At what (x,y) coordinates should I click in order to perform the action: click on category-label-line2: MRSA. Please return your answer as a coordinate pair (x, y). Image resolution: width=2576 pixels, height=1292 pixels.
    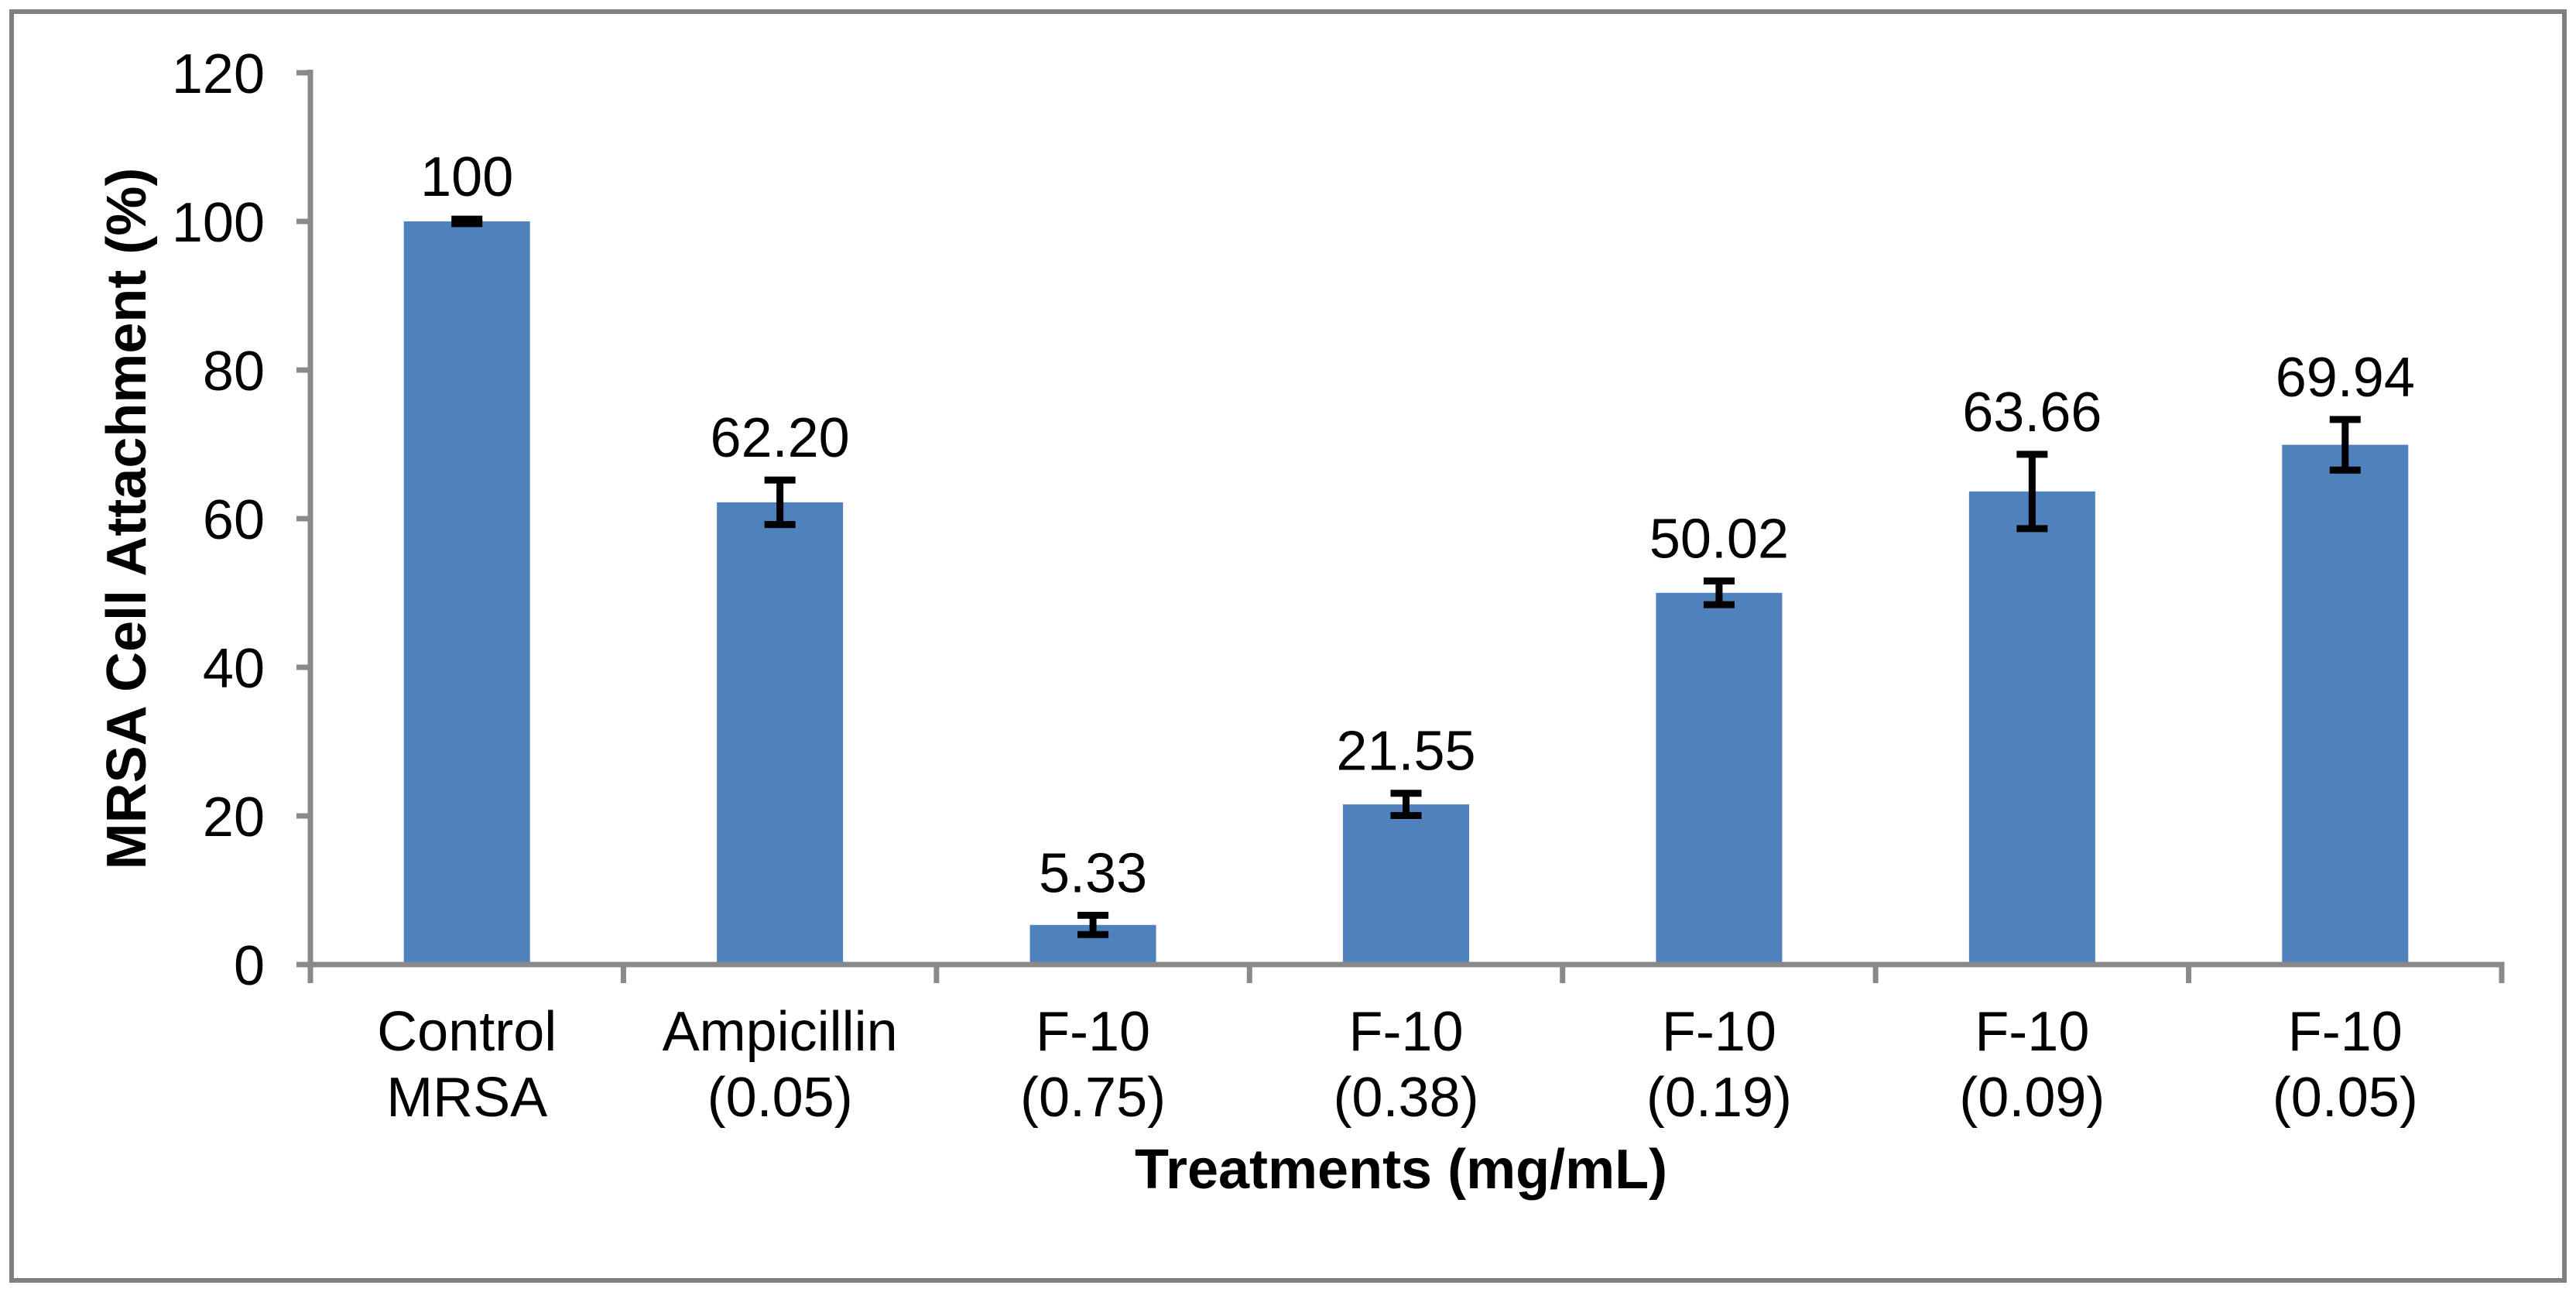
    Looking at the image, I should click on (467, 1098).